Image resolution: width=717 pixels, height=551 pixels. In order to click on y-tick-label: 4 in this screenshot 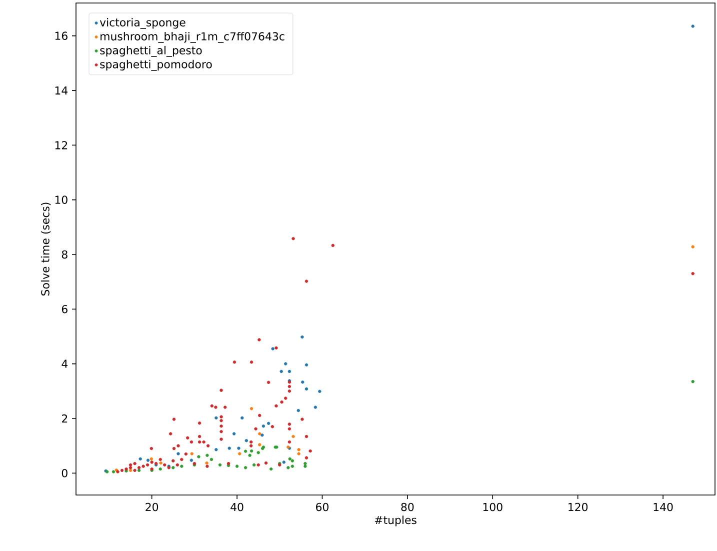, I will do `click(65, 364)`.